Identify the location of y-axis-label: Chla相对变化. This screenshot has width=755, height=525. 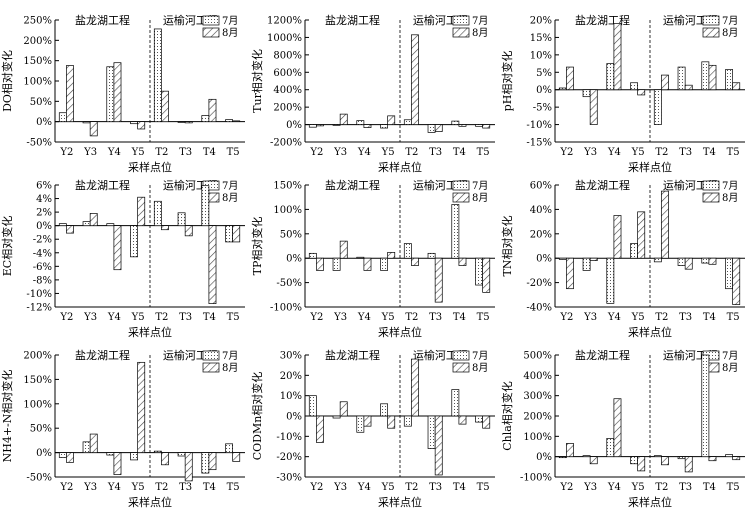
(507, 416).